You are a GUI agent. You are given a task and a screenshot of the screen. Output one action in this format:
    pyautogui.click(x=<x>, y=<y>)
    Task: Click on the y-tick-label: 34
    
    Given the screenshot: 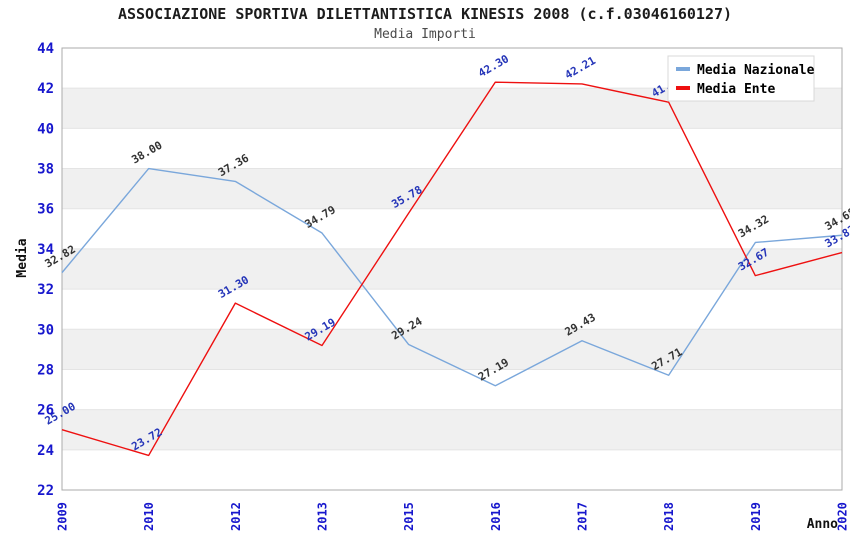 What is the action you would take?
    pyautogui.click(x=45, y=250)
    